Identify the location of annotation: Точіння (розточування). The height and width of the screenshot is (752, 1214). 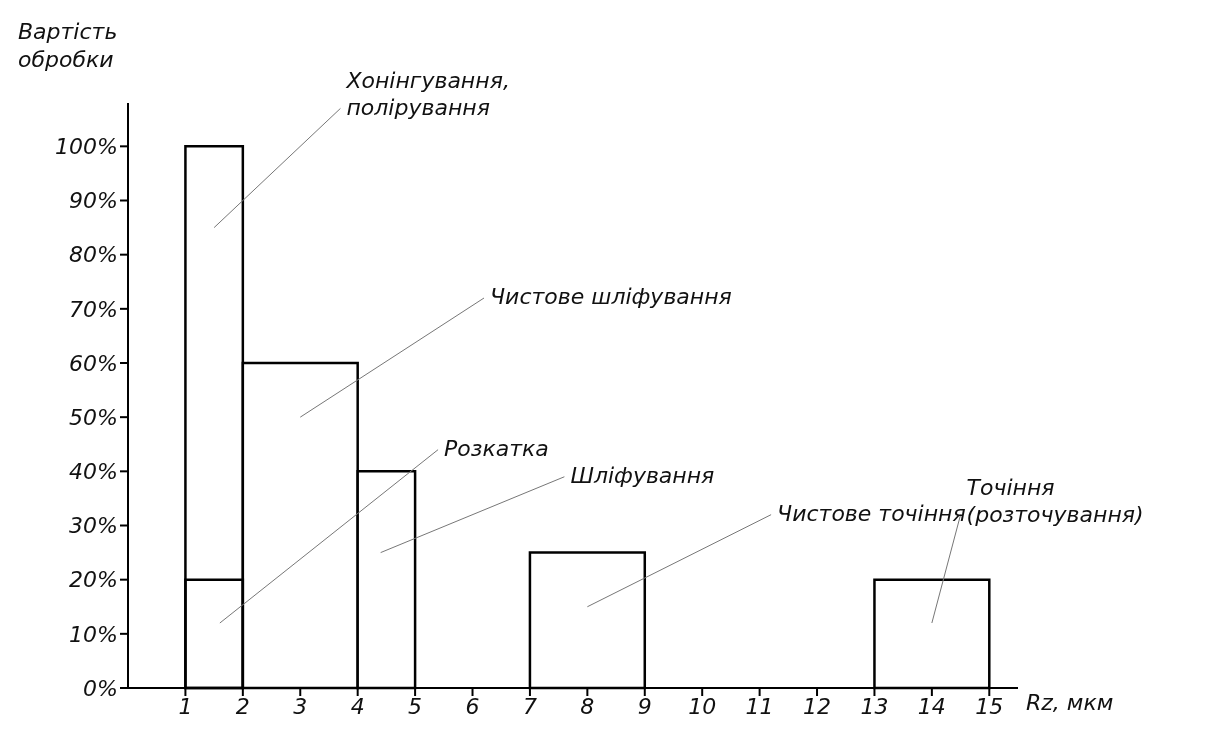
(1055, 500).